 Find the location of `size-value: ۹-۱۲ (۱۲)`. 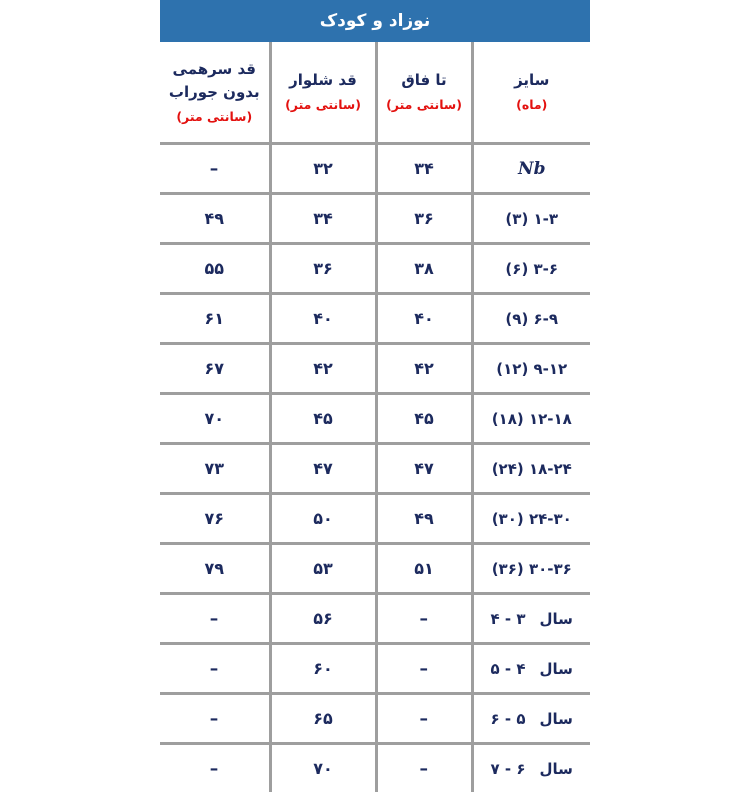

size-value: ۹-۱۲ (۱۲) is located at coordinates (531, 369).